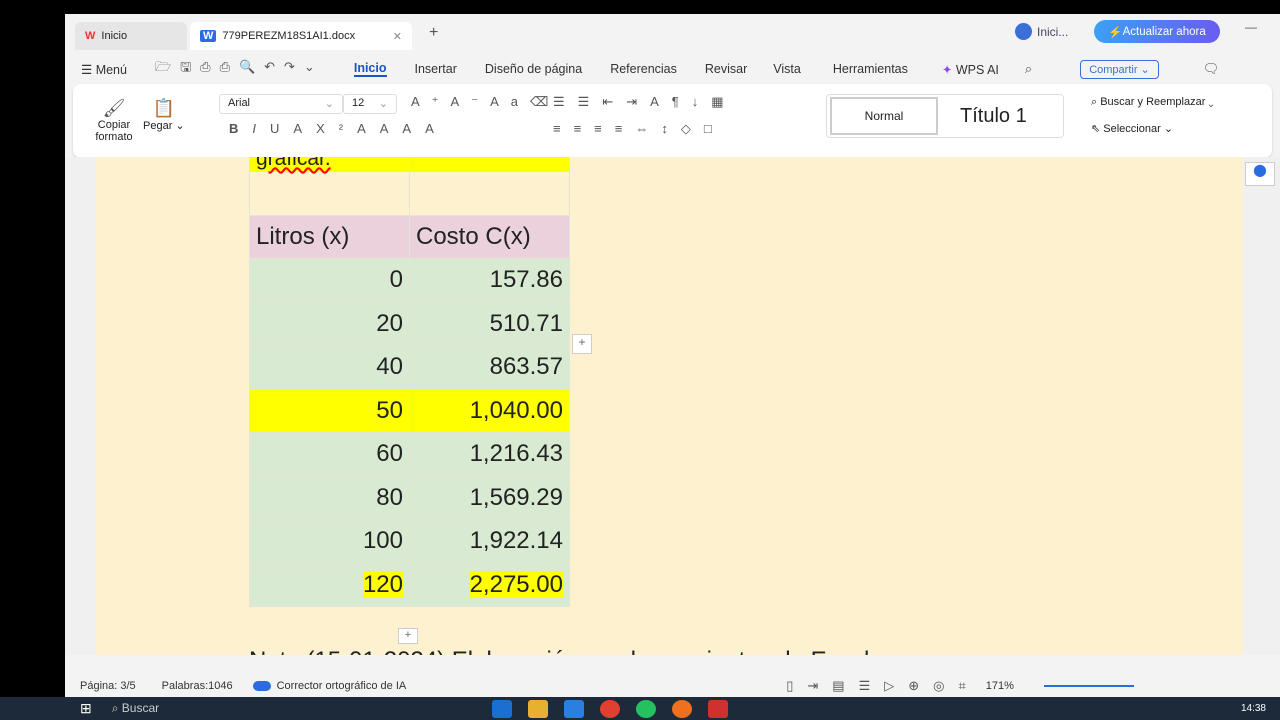  Describe the element at coordinates (108, 686) in the screenshot. I see `page-indicator: Página: 3/5` at that location.